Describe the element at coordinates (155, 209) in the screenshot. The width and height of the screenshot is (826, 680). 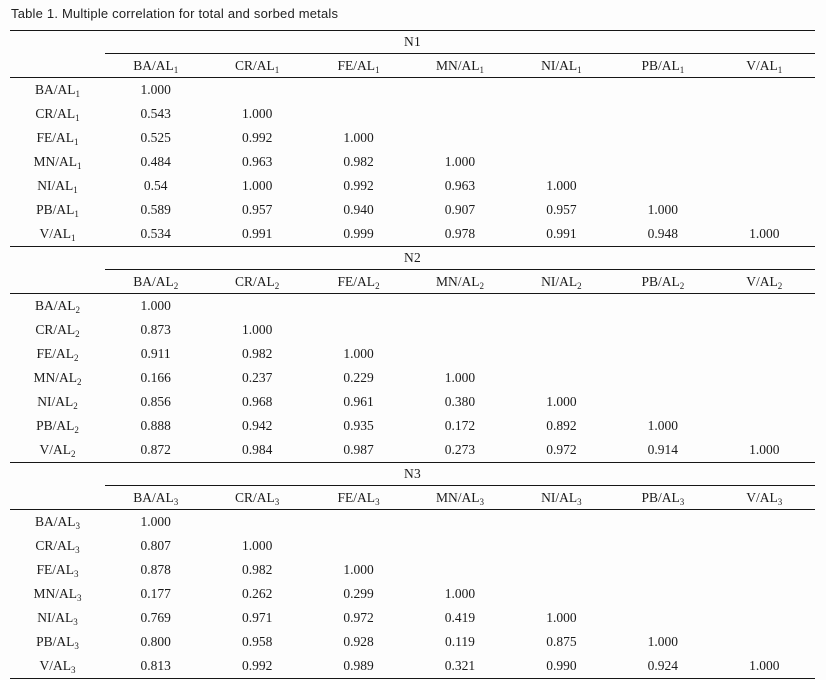
I see `correlation-value: 0.589` at that location.